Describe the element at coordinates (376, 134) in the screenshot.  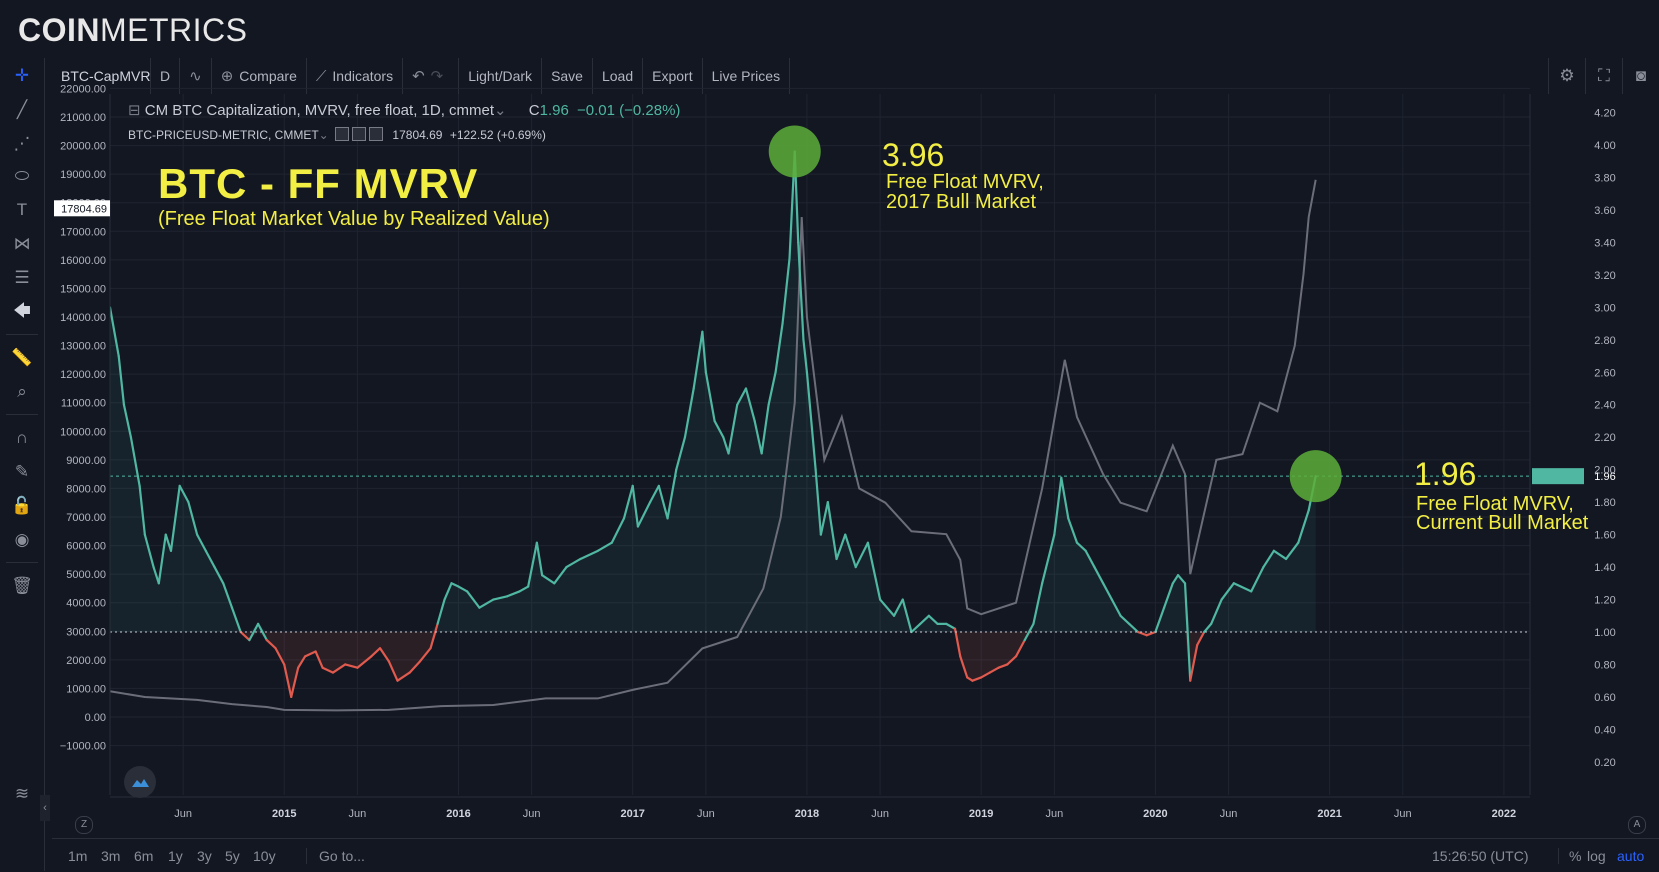
I see `remove-icon` at that location.